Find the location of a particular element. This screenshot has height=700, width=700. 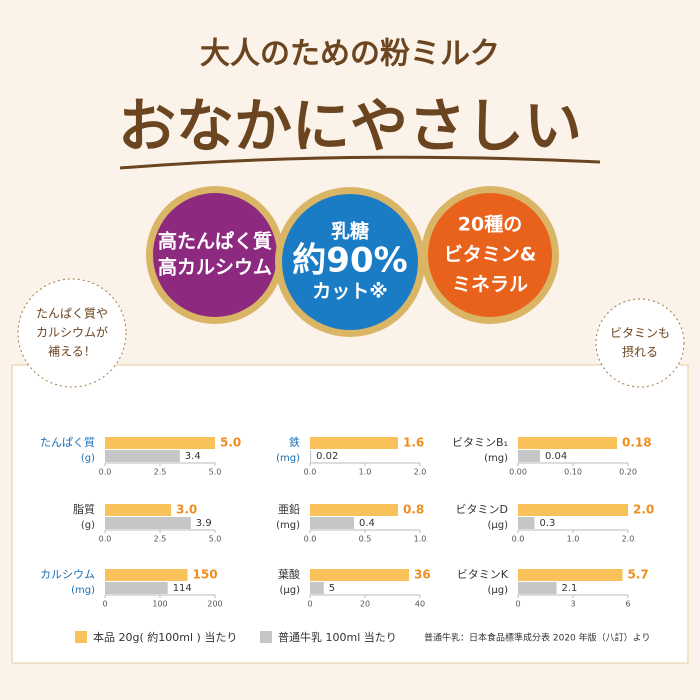

chart-title: 鉄 is located at coordinates (294, 442).